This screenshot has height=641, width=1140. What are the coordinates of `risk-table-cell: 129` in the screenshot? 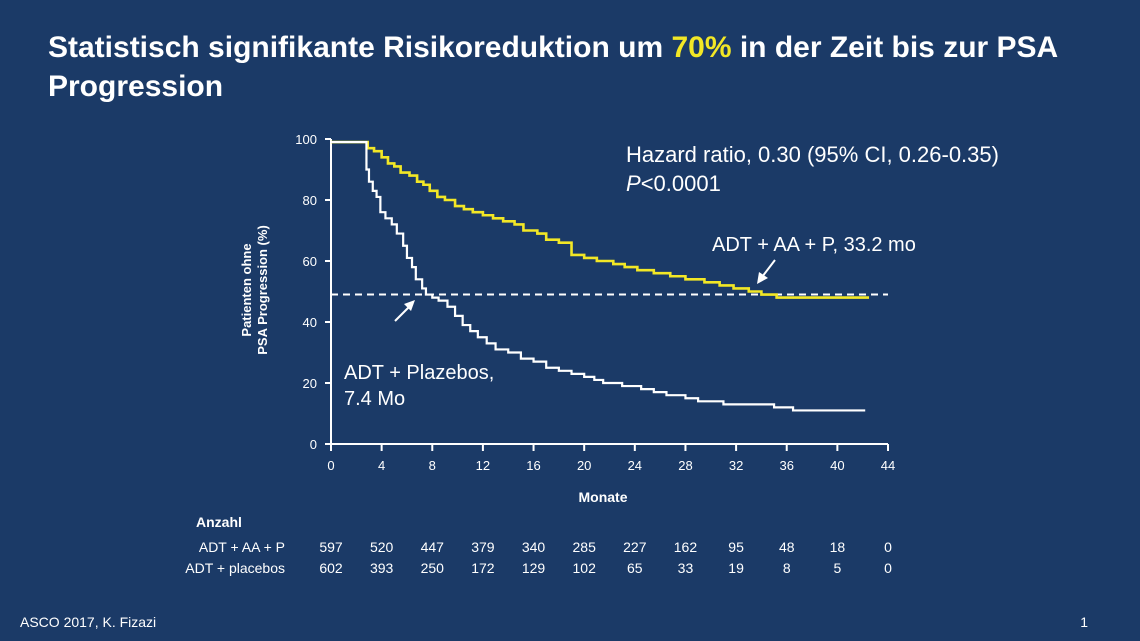 It's located at (534, 568).